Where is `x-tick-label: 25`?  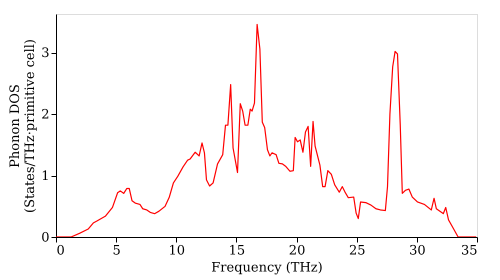 x-tick-label: 25 is located at coordinates (357, 251).